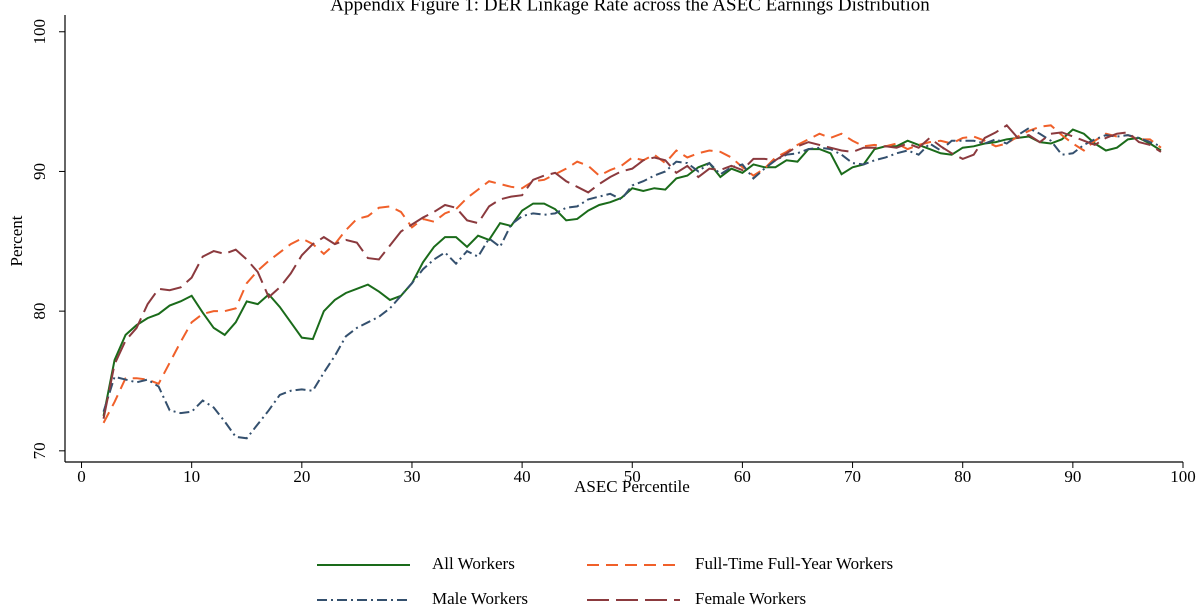  What do you see at coordinates (1183, 476) in the screenshot?
I see `x-tick-label: 100` at bounding box center [1183, 476].